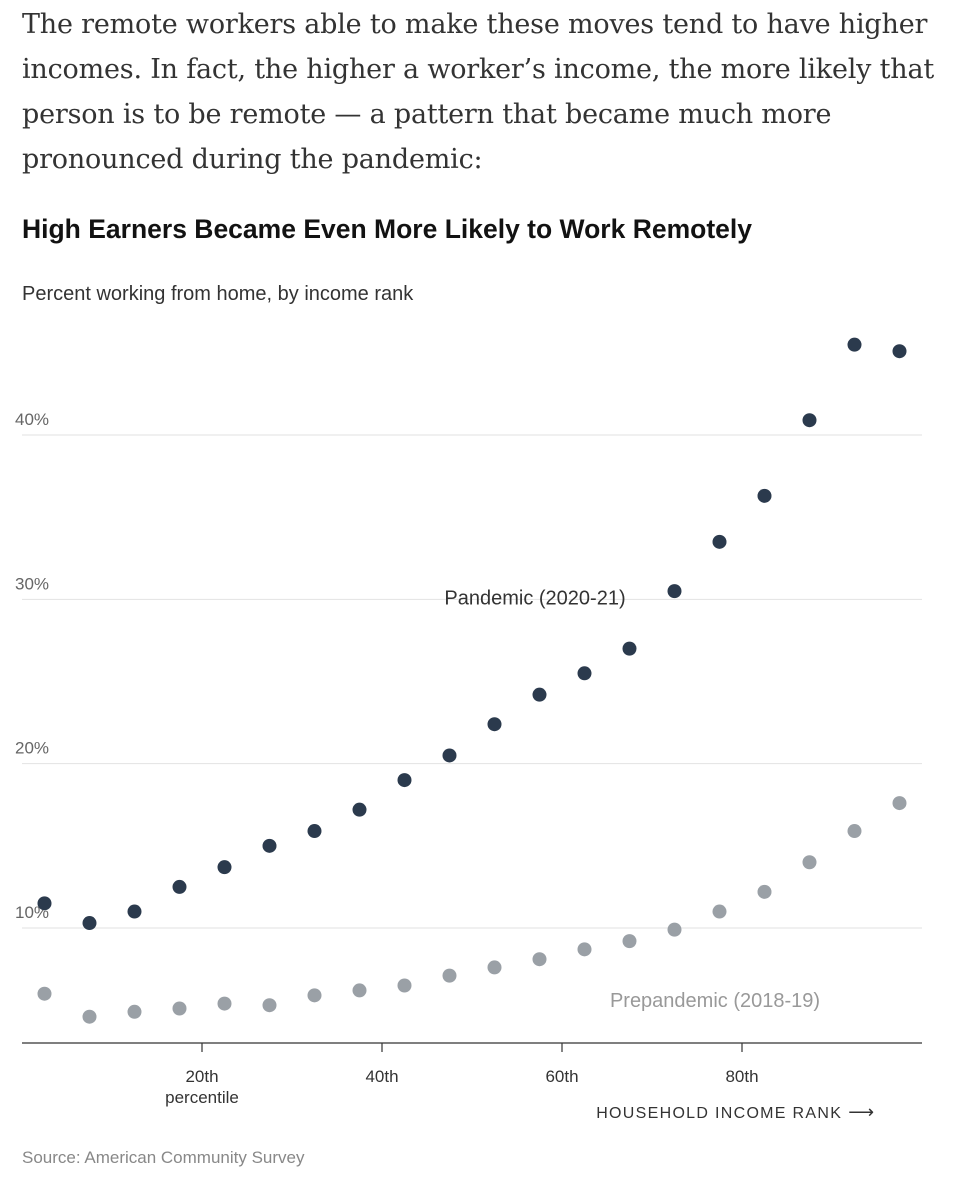 The height and width of the screenshot is (1183, 965). Describe the element at coordinates (741, 1076) in the screenshot. I see `x-tick-label: 80th` at that location.